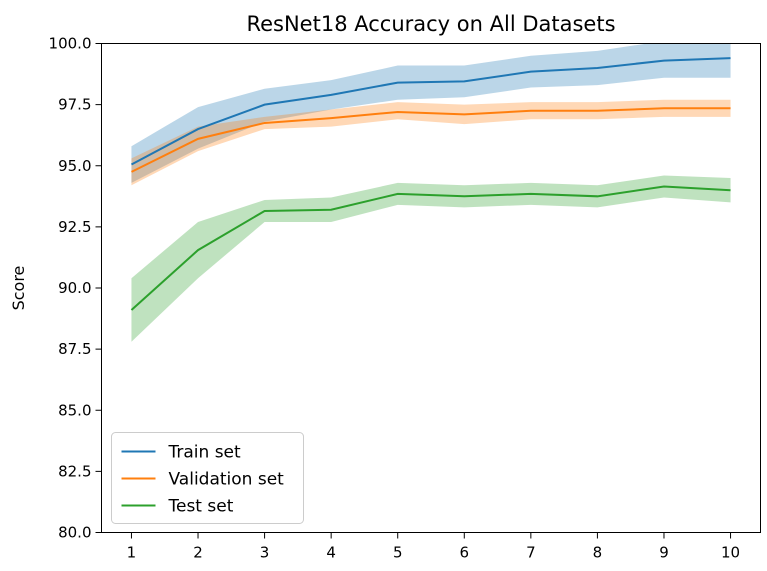 This screenshot has height=571, width=767. I want to click on y-tick-label: 100.0, so click(70, 44).